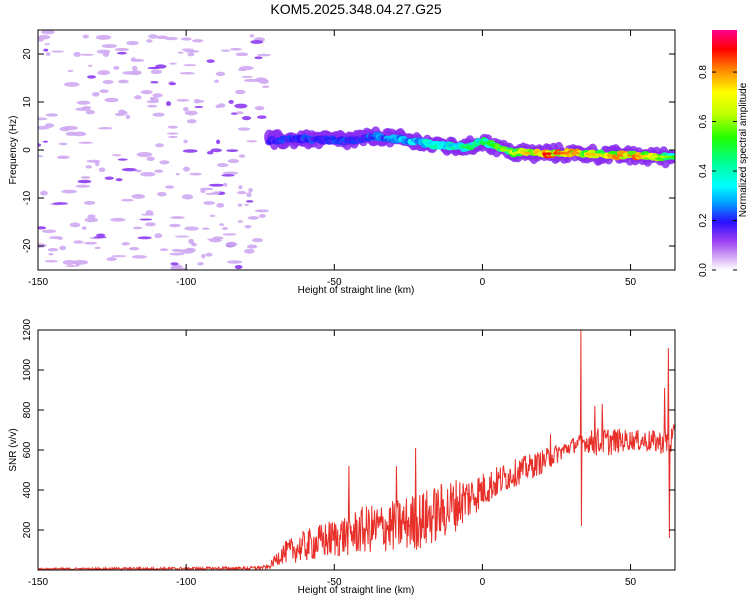 This screenshot has width=750, height=600. What do you see at coordinates (13, 449) in the screenshot?
I see `snr-y-label: SNR (v/v)` at bounding box center [13, 449].